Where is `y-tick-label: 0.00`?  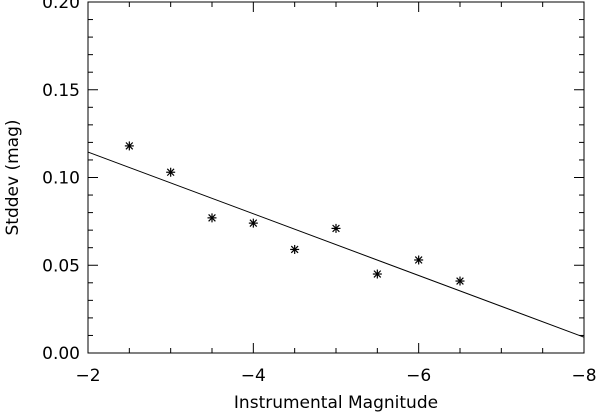 y-tick-label: 0.00 is located at coordinates (61, 354).